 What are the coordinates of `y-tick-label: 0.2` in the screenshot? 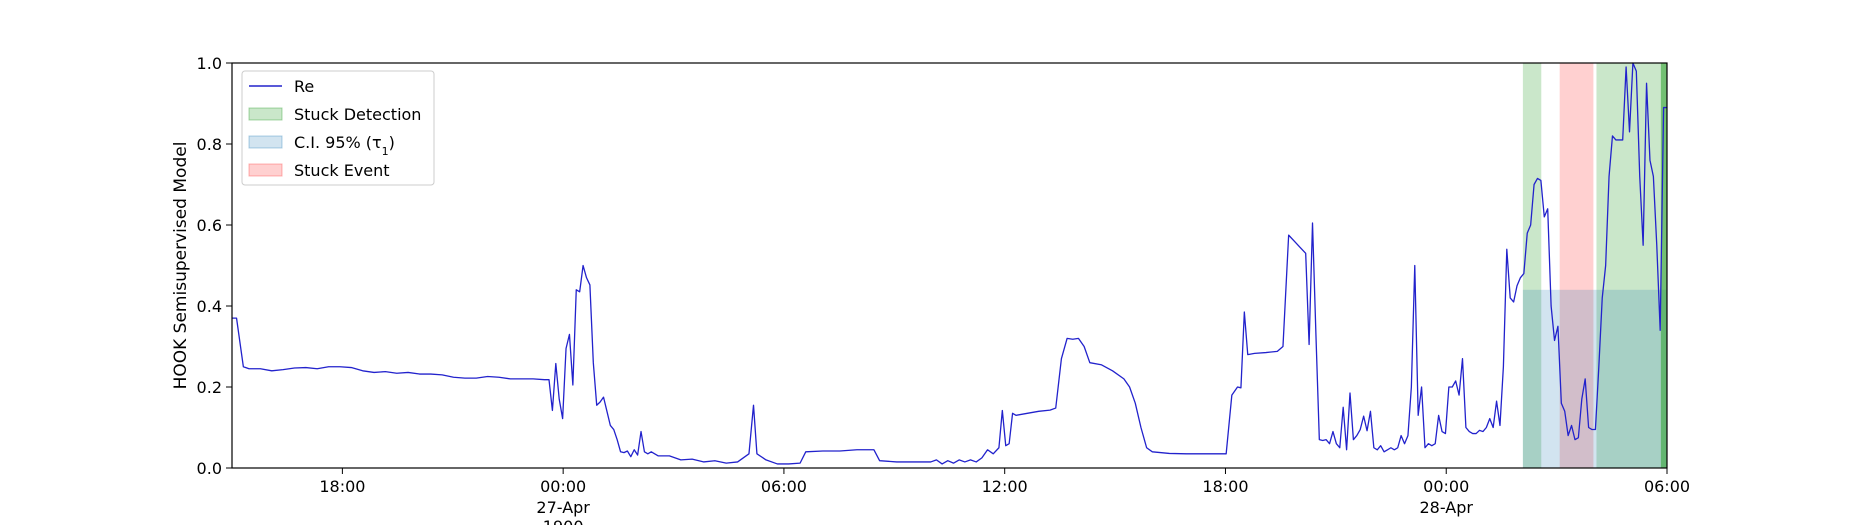 It's located at (209, 387).